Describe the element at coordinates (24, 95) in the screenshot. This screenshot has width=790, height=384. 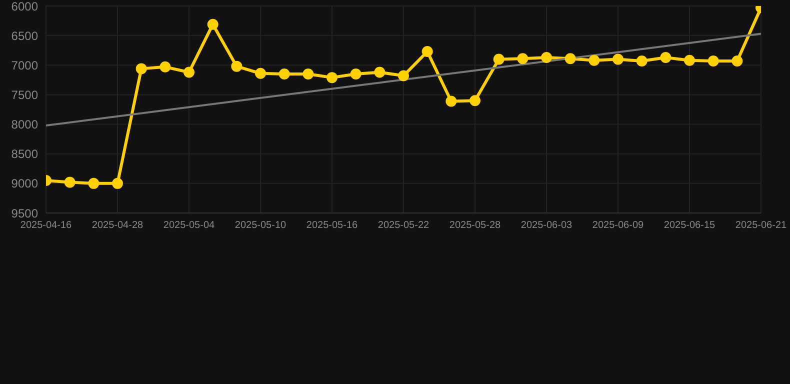
I see `y-tick-label: 7500` at that location.